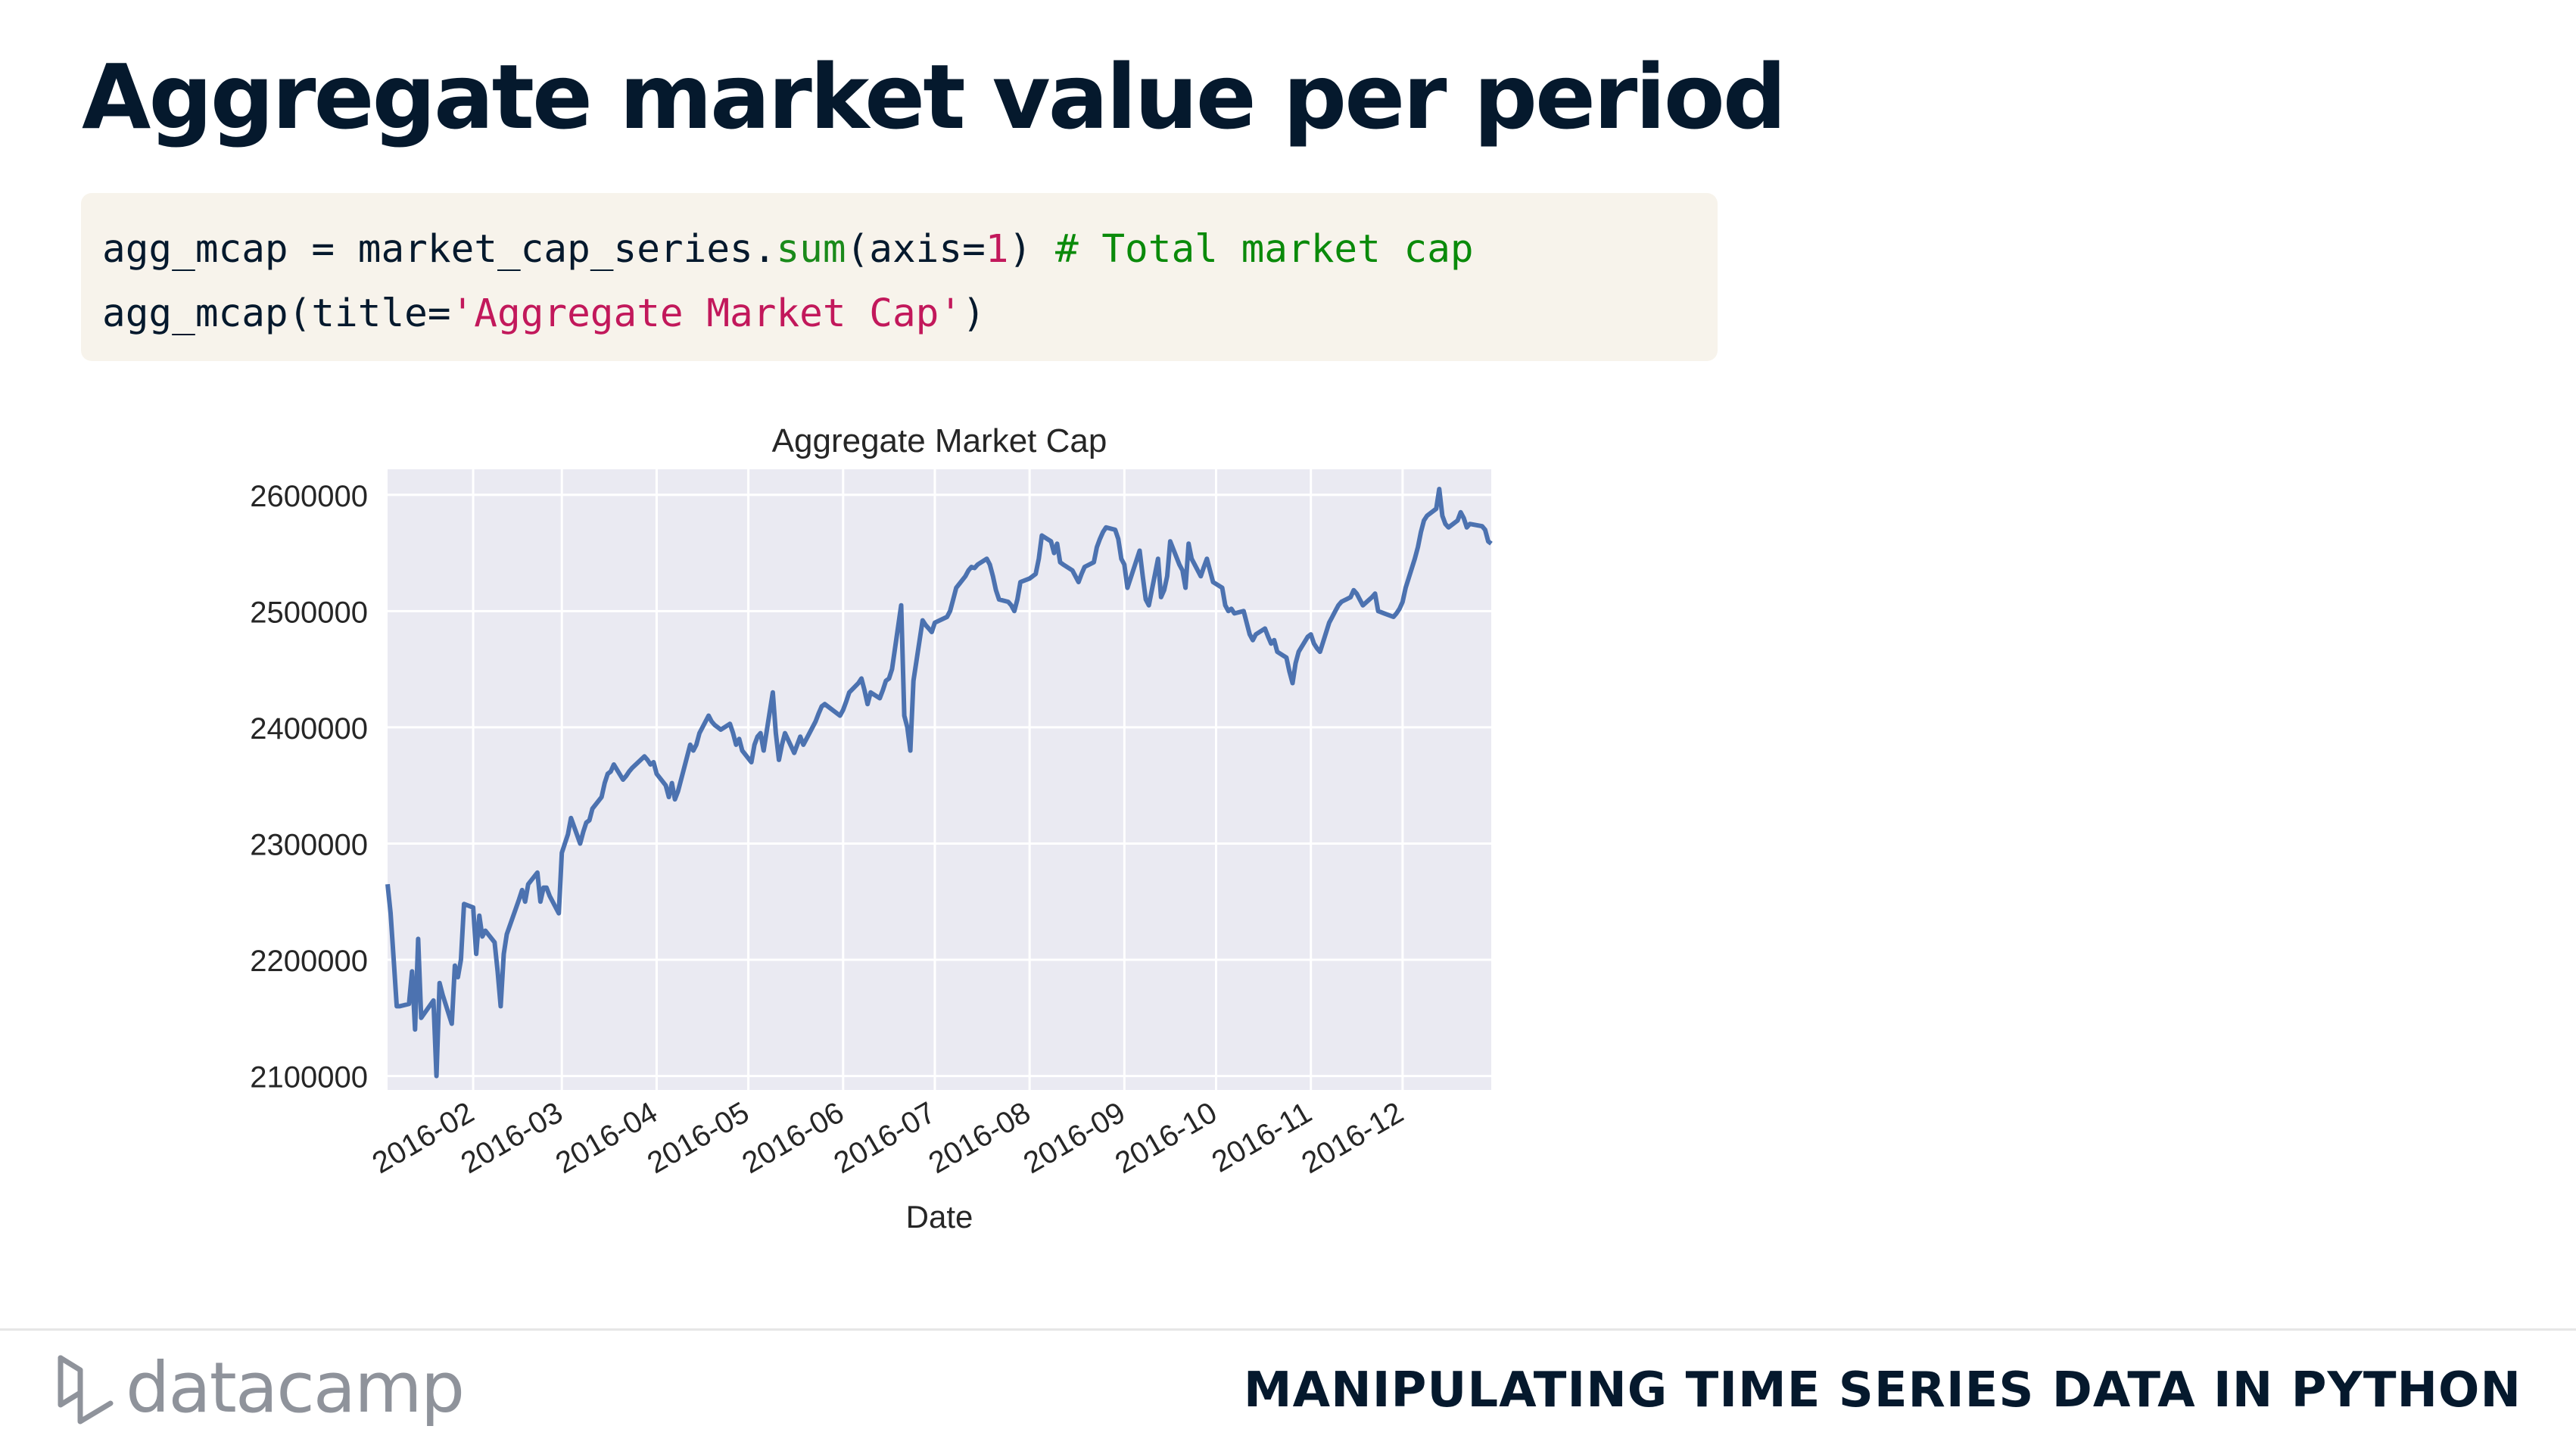  What do you see at coordinates (439, 249) in the screenshot?
I see `code-text: agg_mcap = market_cap_series.` at bounding box center [439, 249].